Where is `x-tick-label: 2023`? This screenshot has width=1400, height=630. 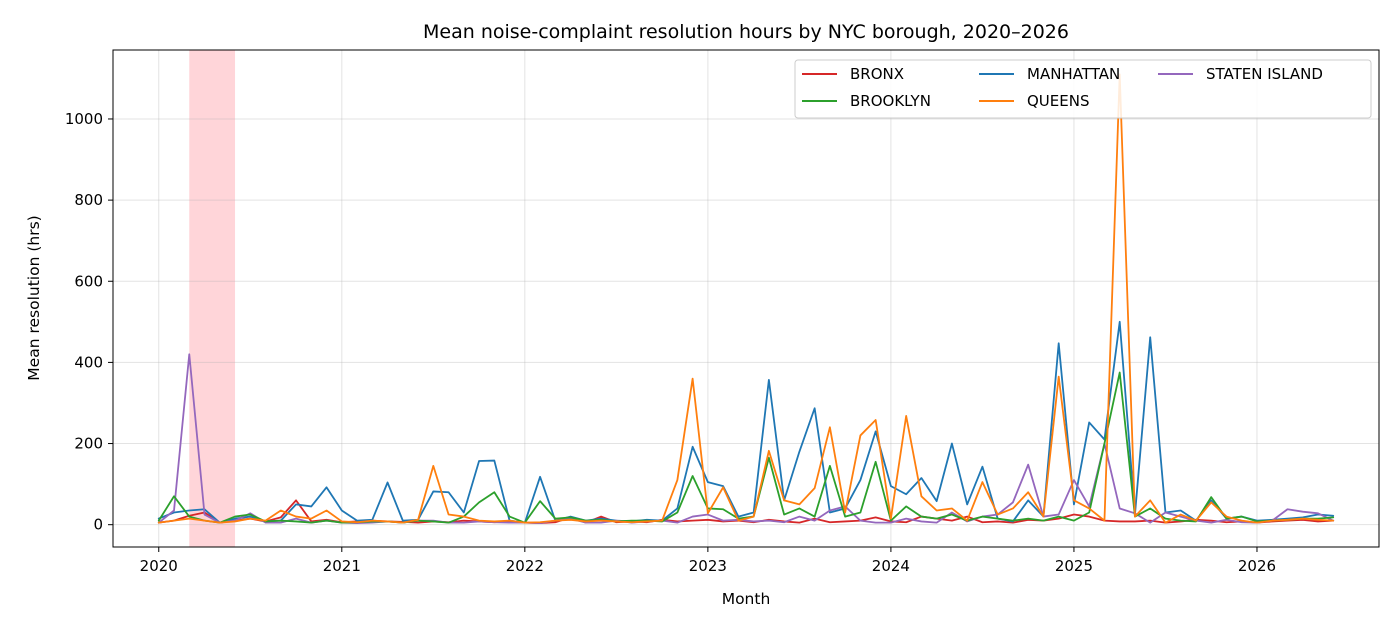 x-tick-label: 2023 is located at coordinates (708, 566).